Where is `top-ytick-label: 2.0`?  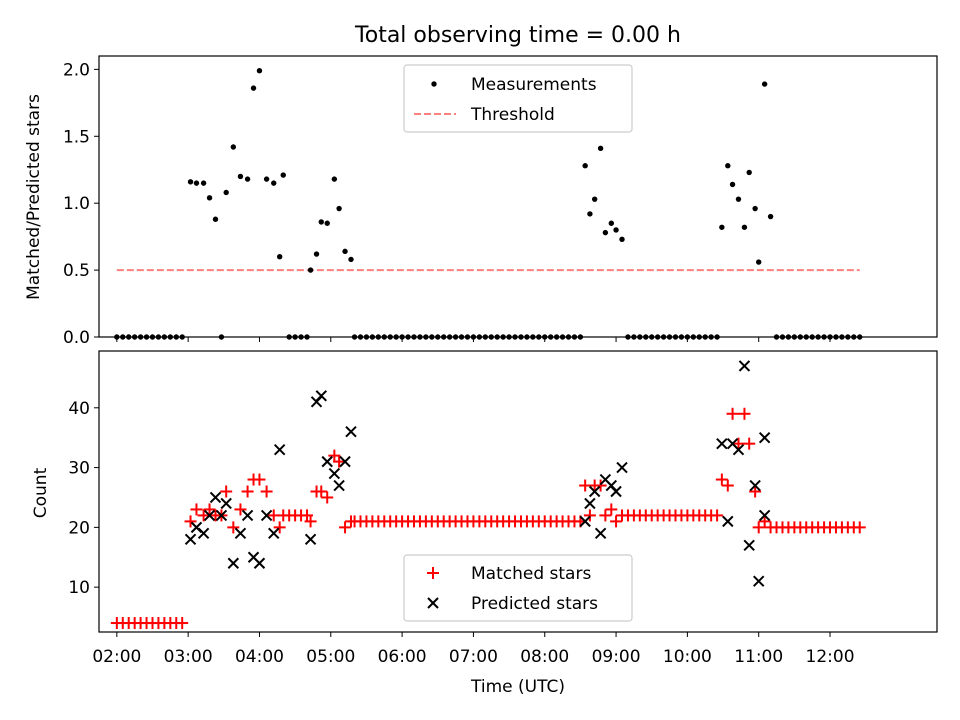 top-ytick-label: 2.0 is located at coordinates (76, 70).